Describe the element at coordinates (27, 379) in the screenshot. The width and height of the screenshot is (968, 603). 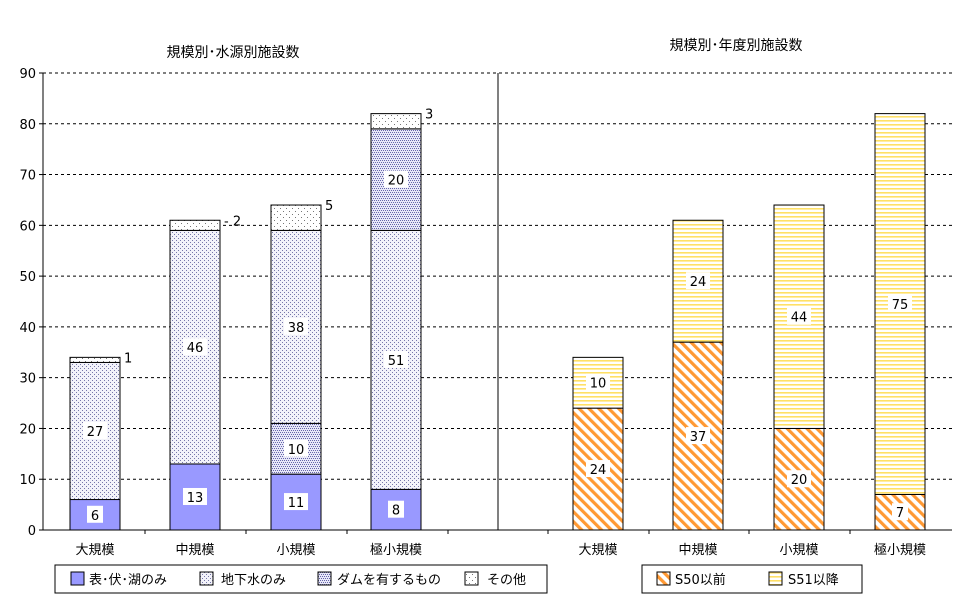
I see `y-tick-label: 30` at that location.